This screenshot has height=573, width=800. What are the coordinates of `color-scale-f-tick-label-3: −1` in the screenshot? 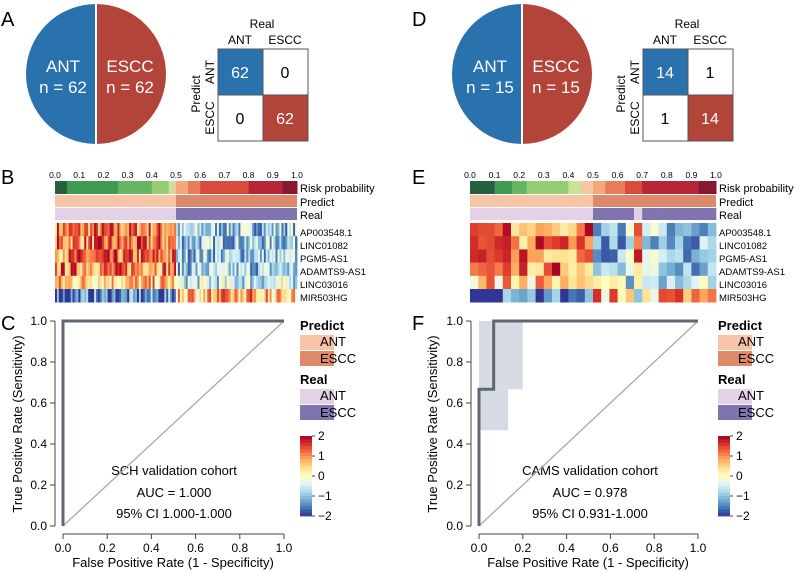 It's located at (743, 496).